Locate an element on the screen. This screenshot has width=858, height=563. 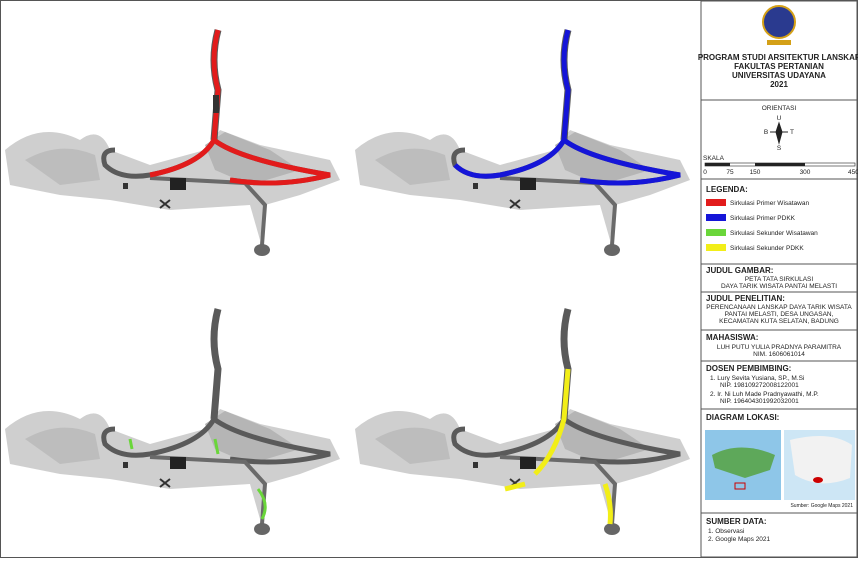
section-text: LUH PUTU YULIA PRADNYA PARAMITRA is located at coordinates (779, 347).